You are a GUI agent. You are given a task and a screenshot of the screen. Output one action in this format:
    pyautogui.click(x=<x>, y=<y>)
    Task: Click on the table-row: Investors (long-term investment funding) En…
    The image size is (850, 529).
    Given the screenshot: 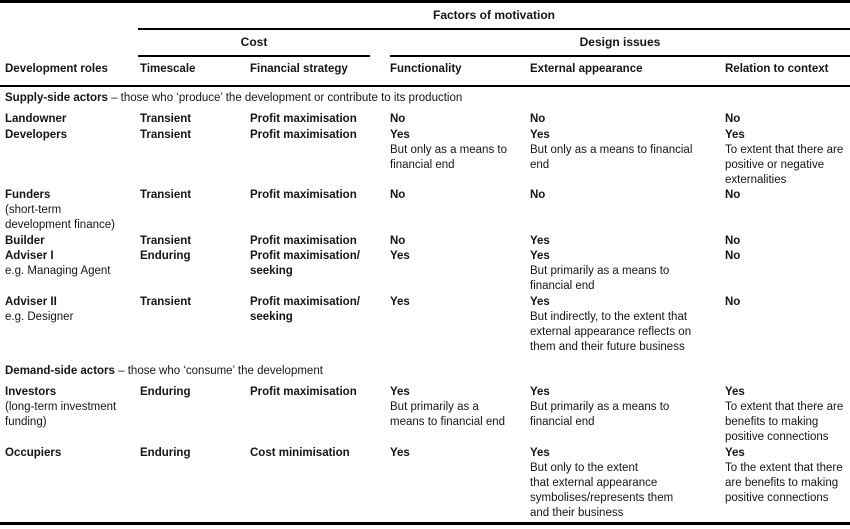 What is the action you would take?
    pyautogui.click(x=425, y=415)
    